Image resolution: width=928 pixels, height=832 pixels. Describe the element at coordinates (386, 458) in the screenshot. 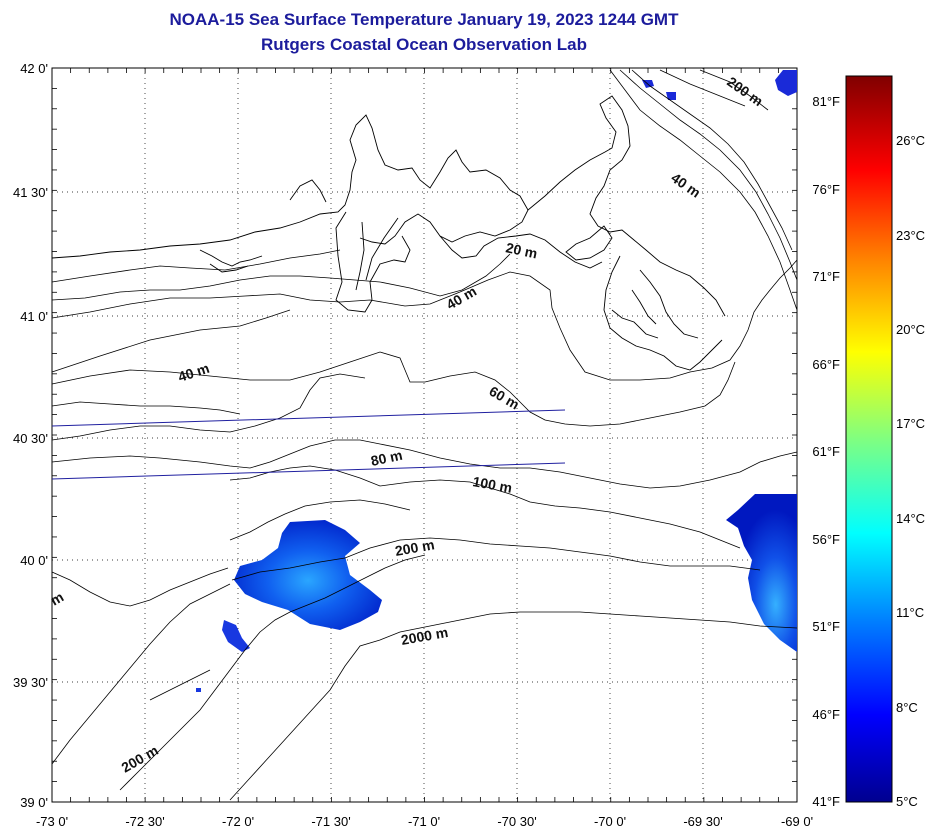

I see `contour-label: 80 m` at that location.